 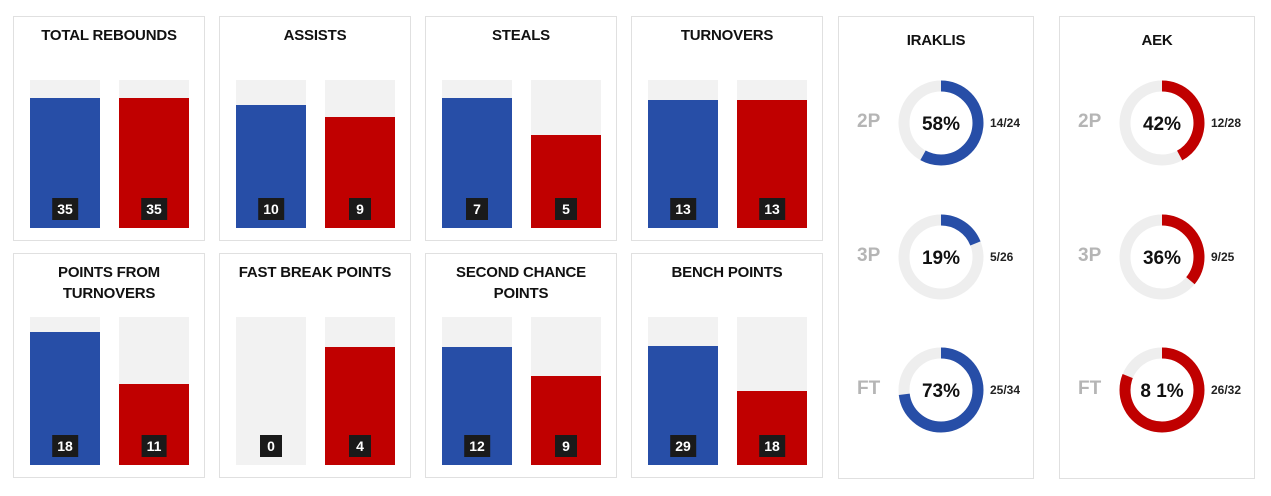 What do you see at coordinates (271, 391) in the screenshot?
I see `bar-track: 0` at bounding box center [271, 391].